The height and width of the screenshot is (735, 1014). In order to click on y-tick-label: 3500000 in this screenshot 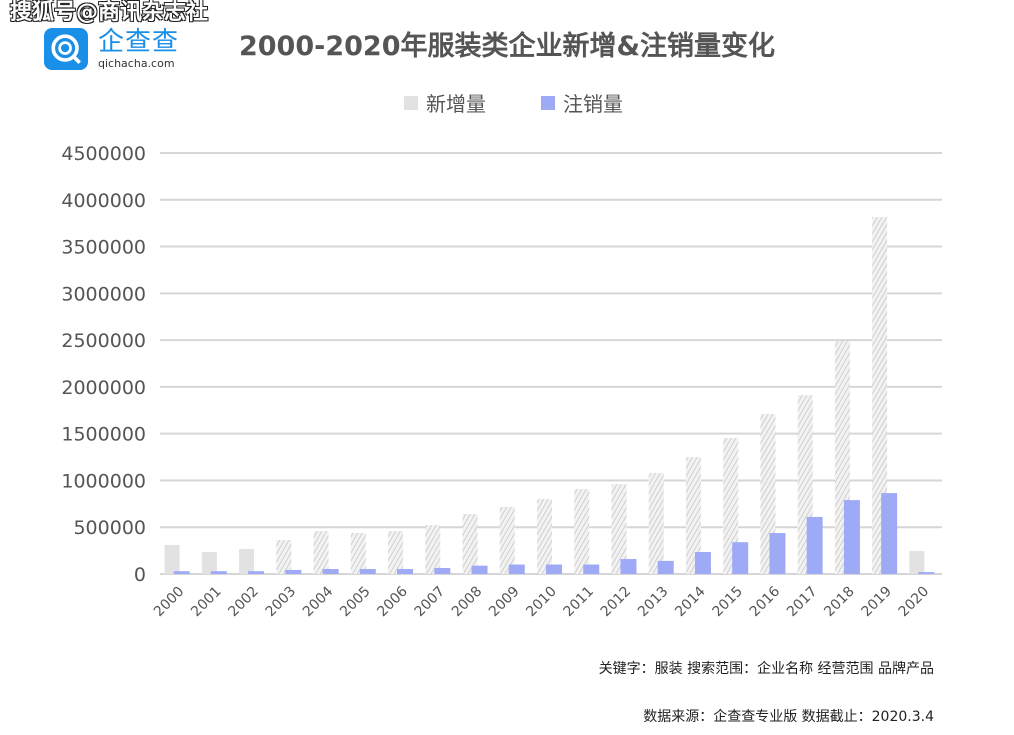, I will do `click(103, 248)`.